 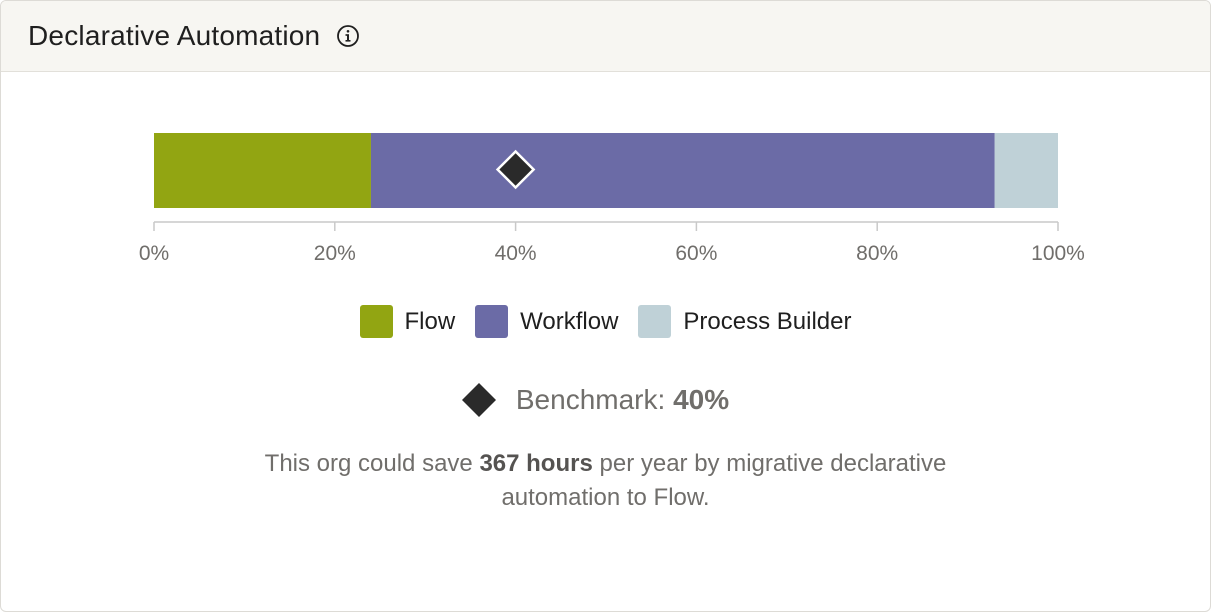 What do you see at coordinates (569, 321) in the screenshot?
I see `legend-label: Workflow` at bounding box center [569, 321].